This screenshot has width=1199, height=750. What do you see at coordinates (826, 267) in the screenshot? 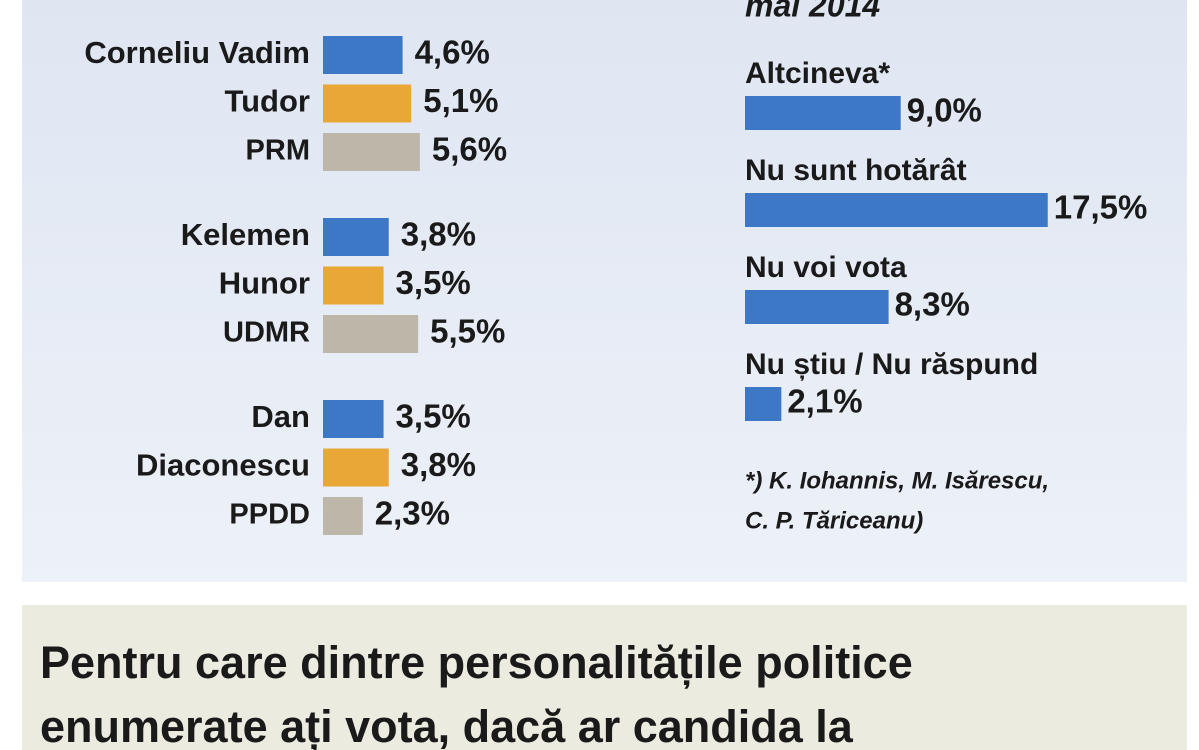
I see `category-label: Nu voi vota` at bounding box center [826, 267].